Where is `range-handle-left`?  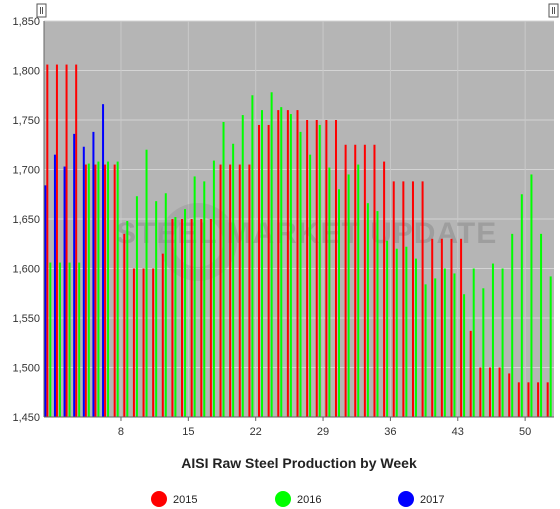 range-handle-left is located at coordinates (41, 10).